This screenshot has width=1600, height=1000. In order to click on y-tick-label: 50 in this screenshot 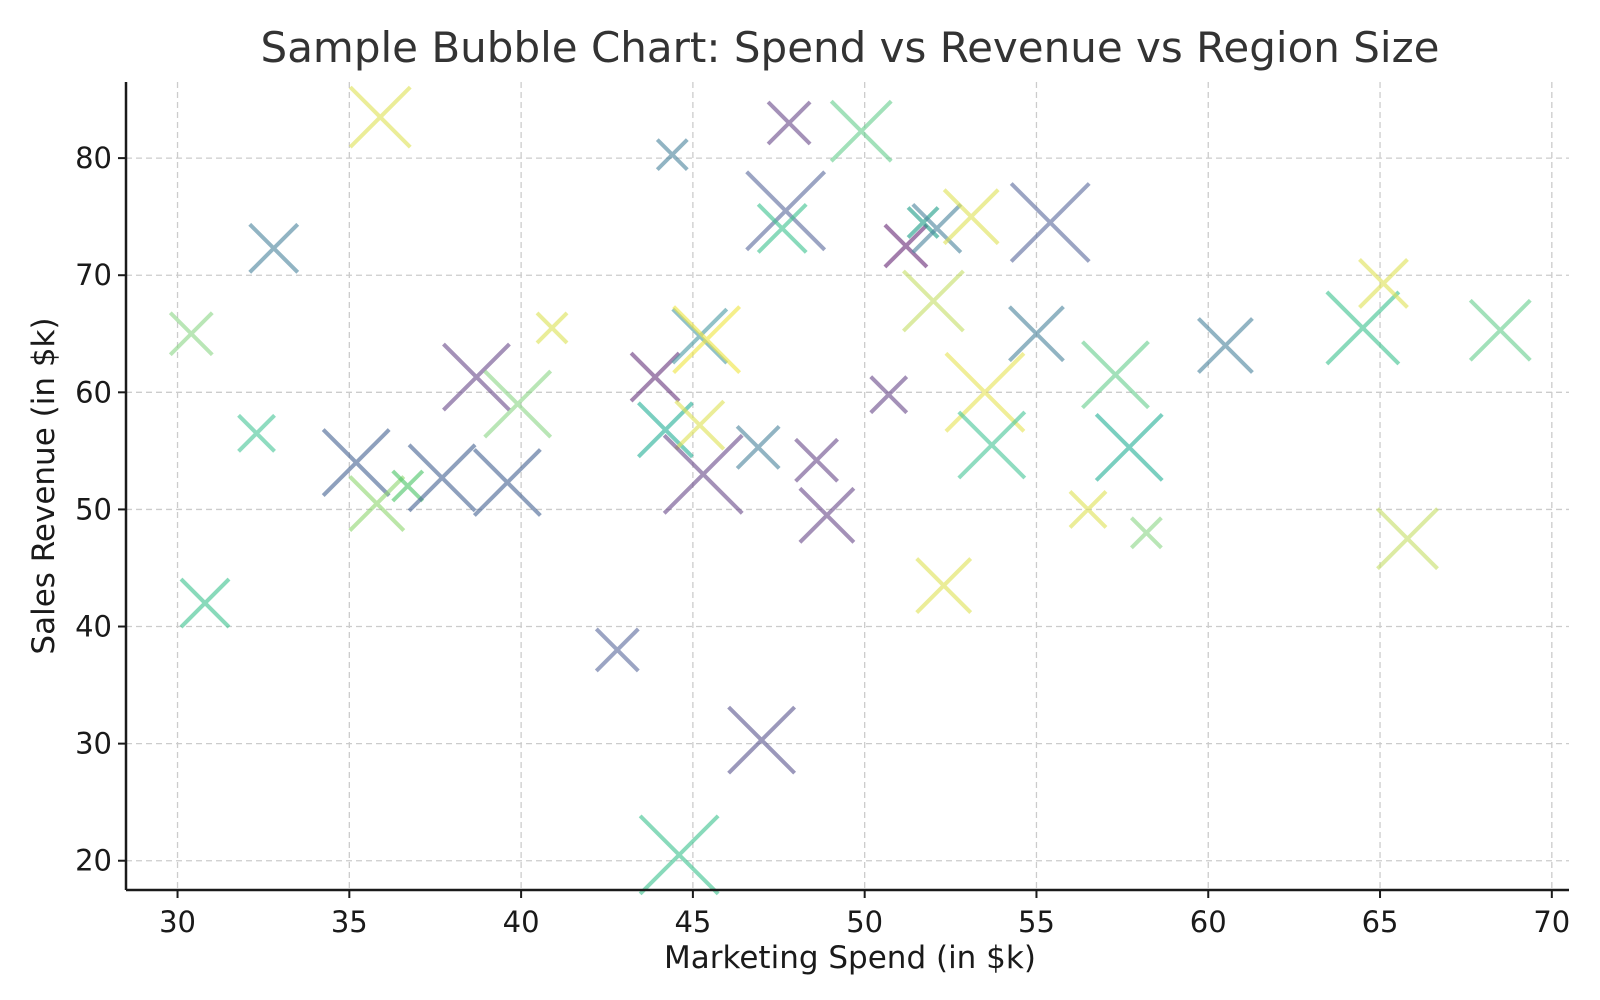, I will do `click(93, 509)`.